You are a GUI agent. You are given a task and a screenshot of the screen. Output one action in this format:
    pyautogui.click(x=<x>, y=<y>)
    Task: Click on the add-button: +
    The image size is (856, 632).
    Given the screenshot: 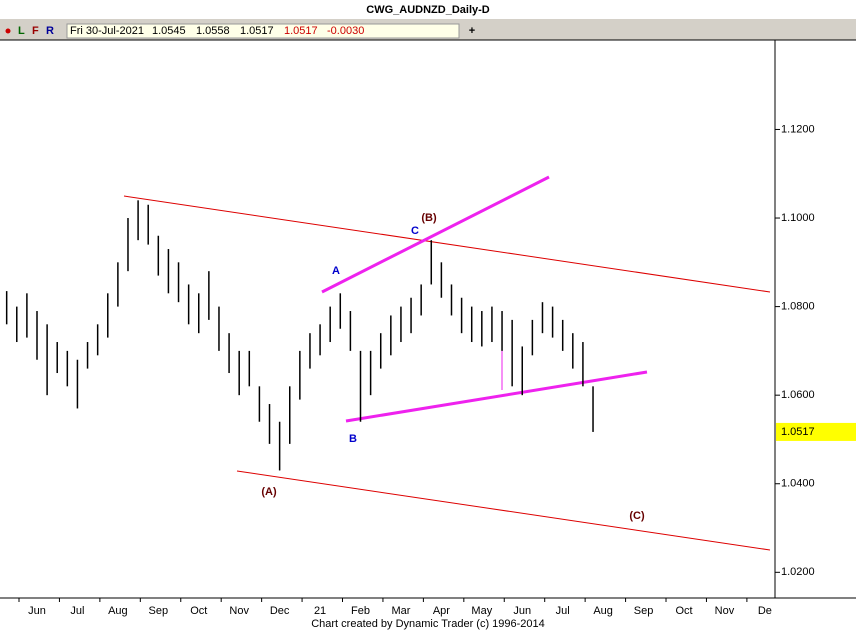 What is the action you would take?
    pyautogui.click(x=472, y=31)
    